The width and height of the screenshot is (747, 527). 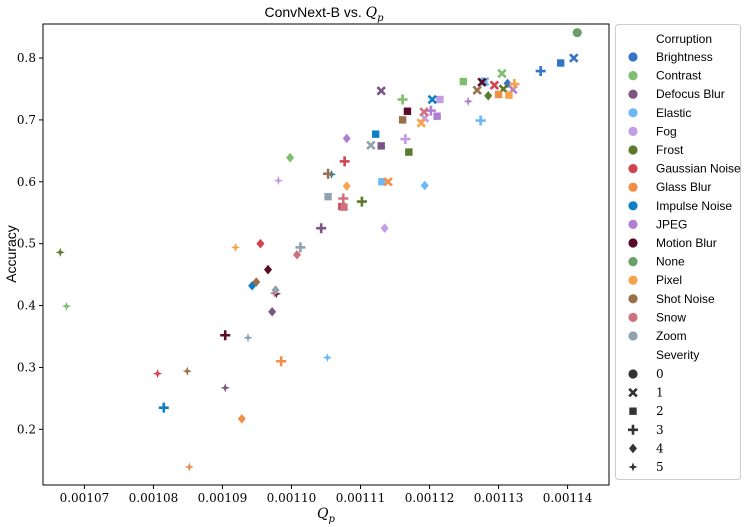 What do you see at coordinates (660, 448) in the screenshot?
I see `legend-label: 4` at bounding box center [660, 448].